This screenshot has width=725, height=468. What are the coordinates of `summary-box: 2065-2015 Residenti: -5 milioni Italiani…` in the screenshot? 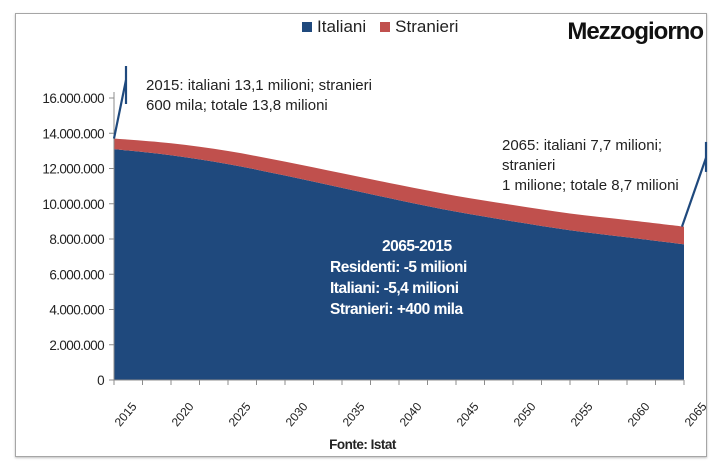 It's located at (398, 278).